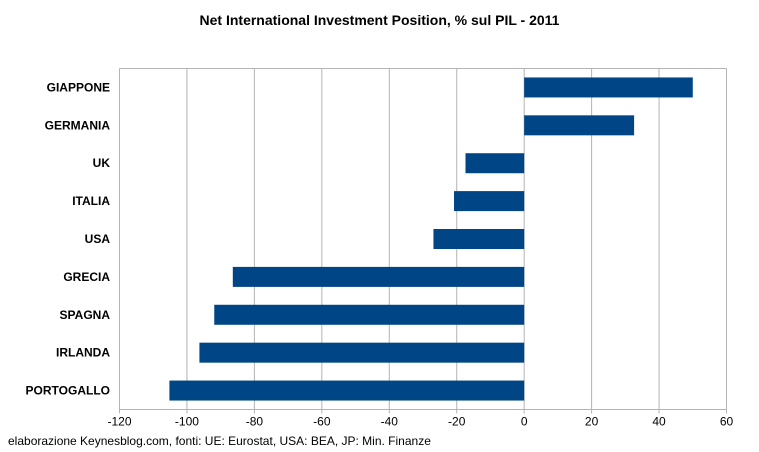 The height and width of the screenshot is (452, 759). I want to click on category-label: UK, so click(102, 163).